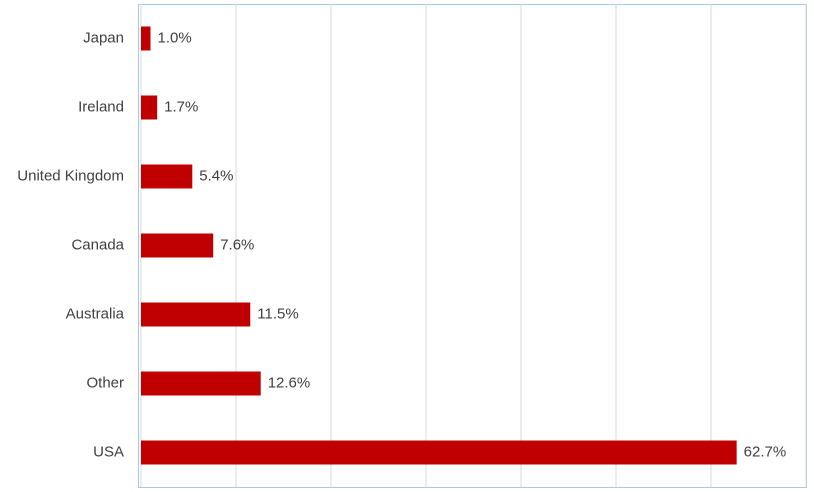  Describe the element at coordinates (289, 382) in the screenshot. I see `data-label: 12.6%` at that location.